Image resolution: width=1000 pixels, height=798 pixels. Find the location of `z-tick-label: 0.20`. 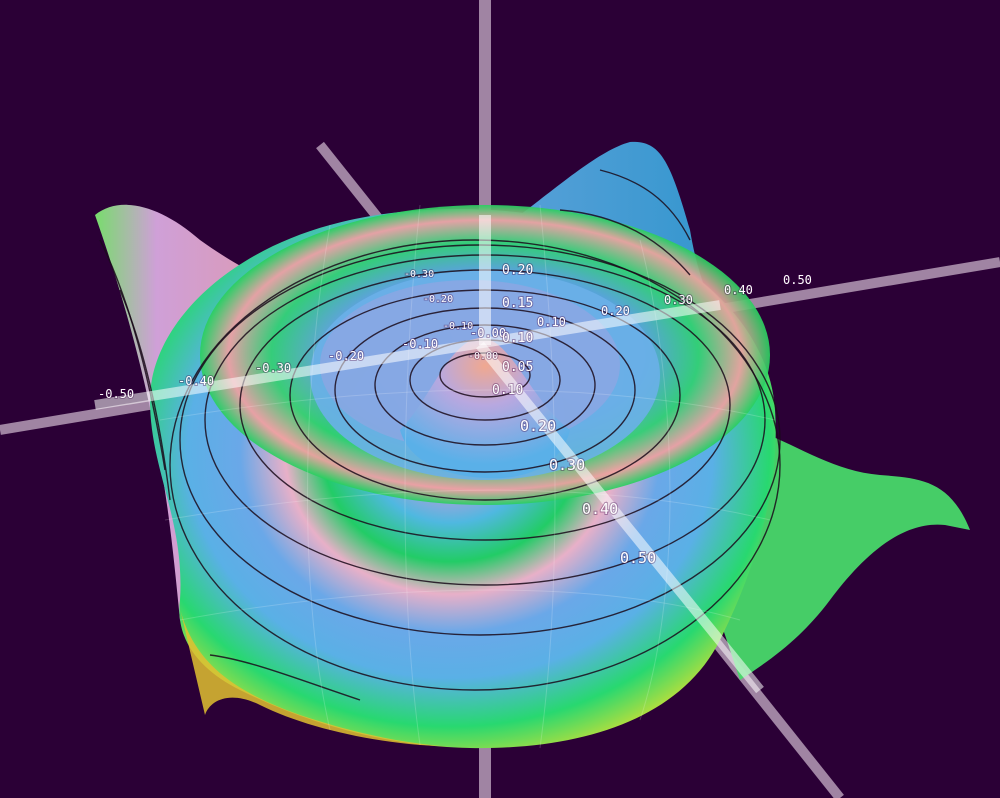

z-tick-label: 0.20 is located at coordinates (538, 426).